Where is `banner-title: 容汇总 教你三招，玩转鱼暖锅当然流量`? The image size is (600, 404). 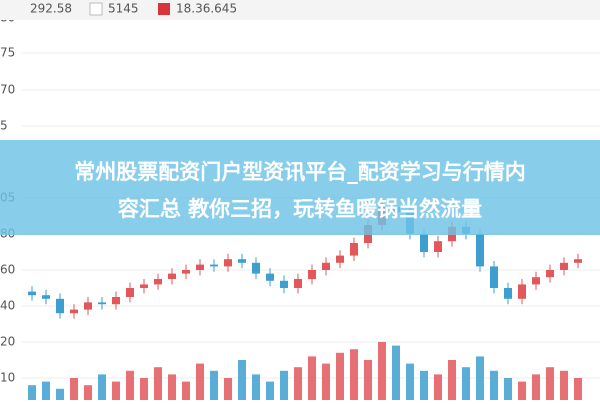
banner-title: 容汇总 教你三招，玩转鱼暖锅当然流量 is located at coordinates (300, 209).